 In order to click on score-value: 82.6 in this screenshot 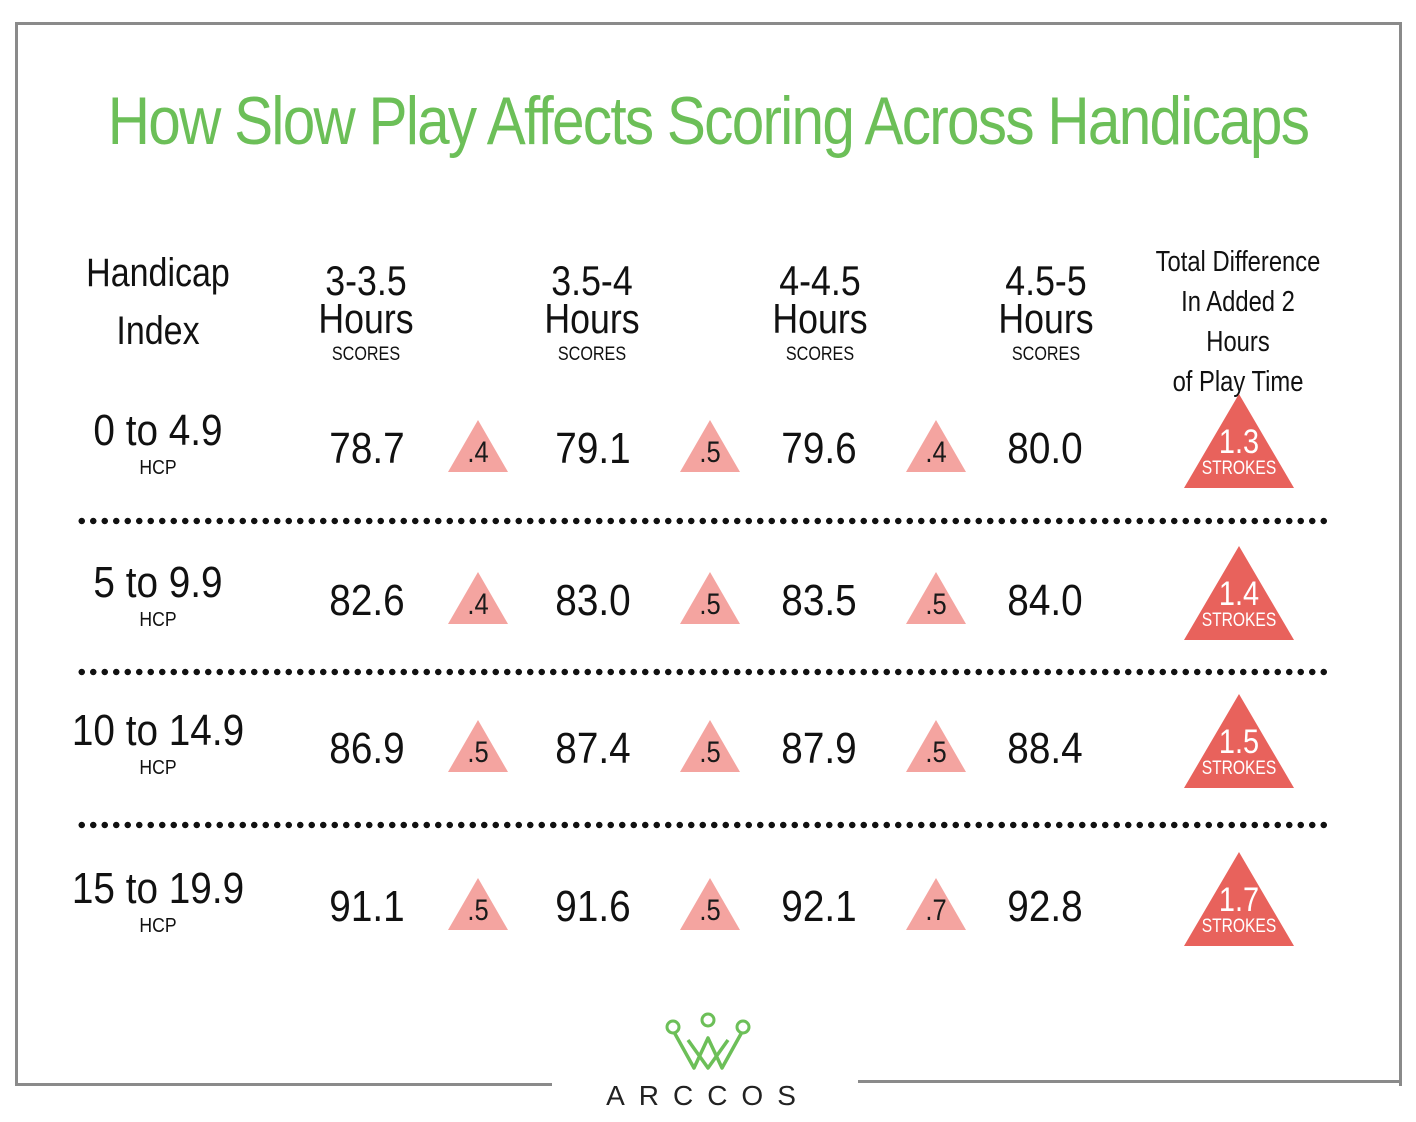, I will do `click(367, 600)`.